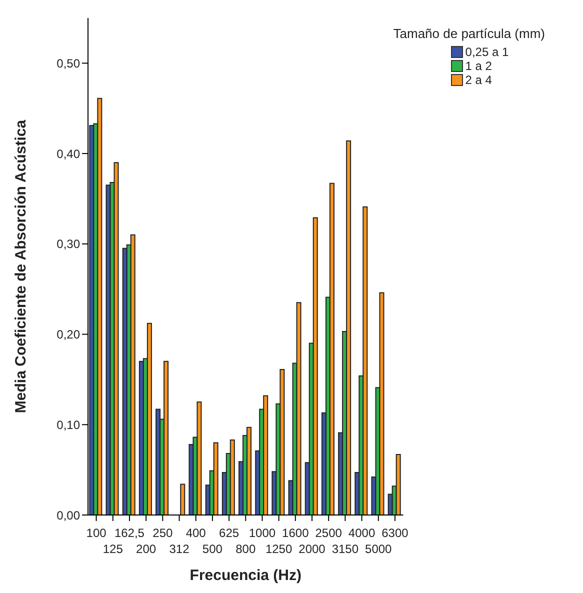 The width and height of the screenshot is (583, 593). I want to click on y-tick-label: 0,30, so click(68, 244).